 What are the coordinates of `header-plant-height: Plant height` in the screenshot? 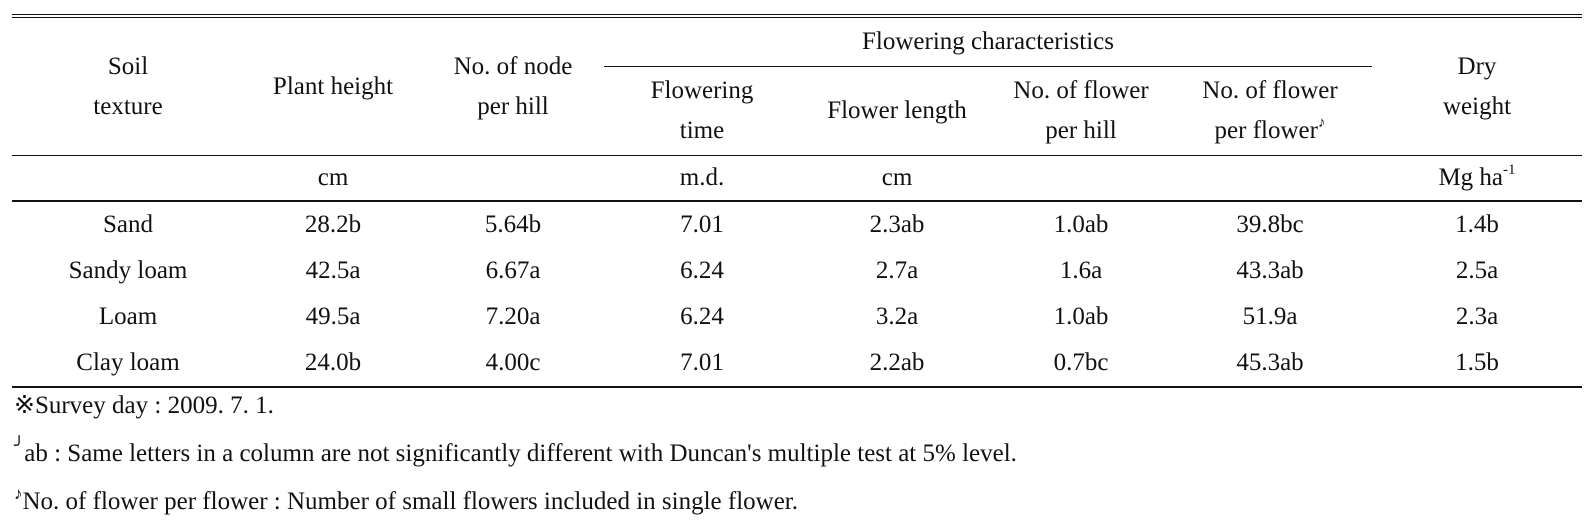 It's located at (333, 86).